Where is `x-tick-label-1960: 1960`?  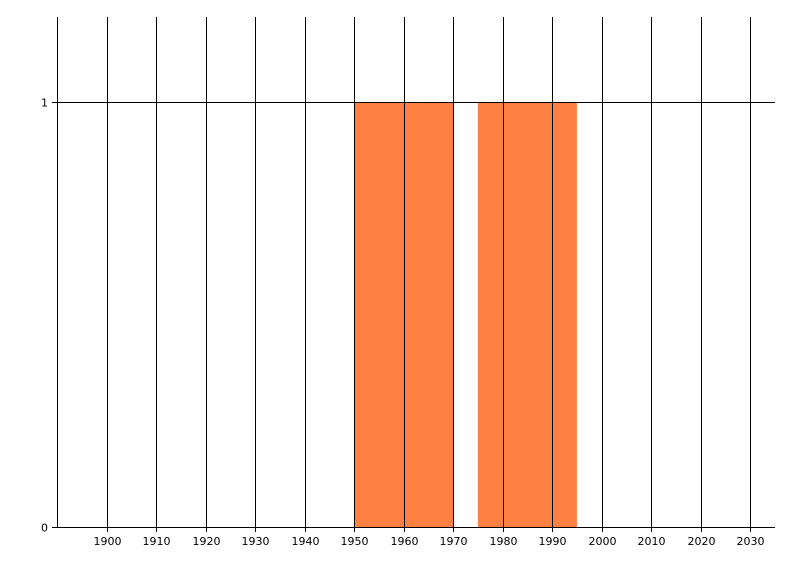
x-tick-label-1960: 1960 is located at coordinates (405, 541).